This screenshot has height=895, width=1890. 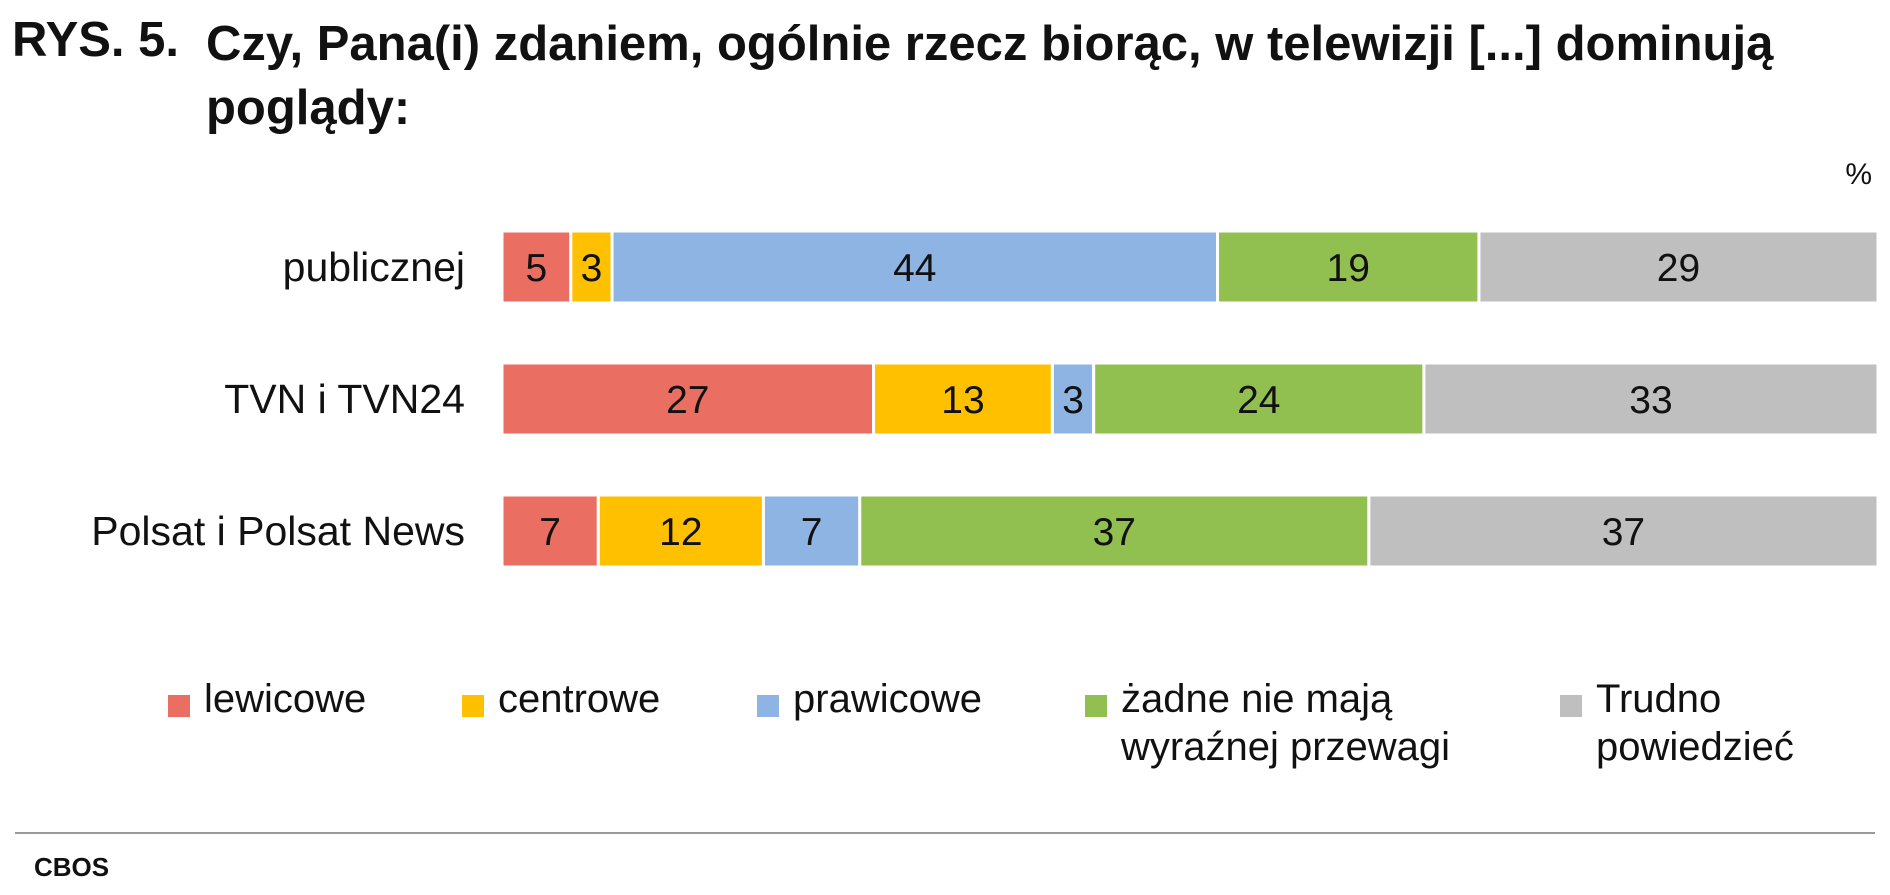 What do you see at coordinates (537, 268) in the screenshot?
I see `data-label: 5` at bounding box center [537, 268].